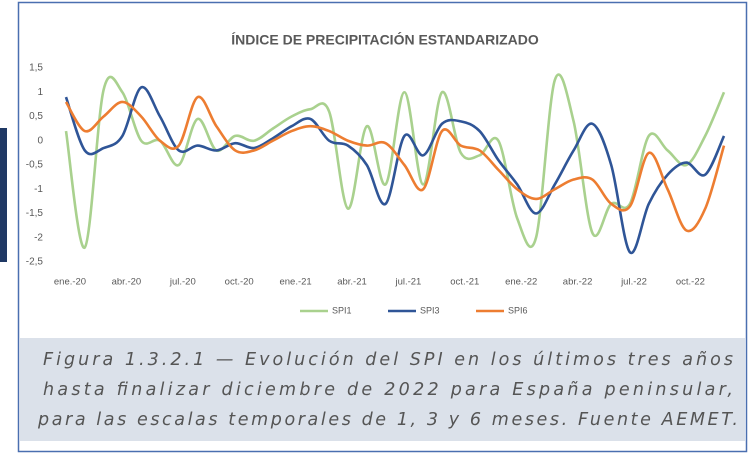 Image resolution: width=750 pixels, height=454 pixels. What do you see at coordinates (35, 165) in the screenshot?
I see `y-tick-label: -0,5` at bounding box center [35, 165].